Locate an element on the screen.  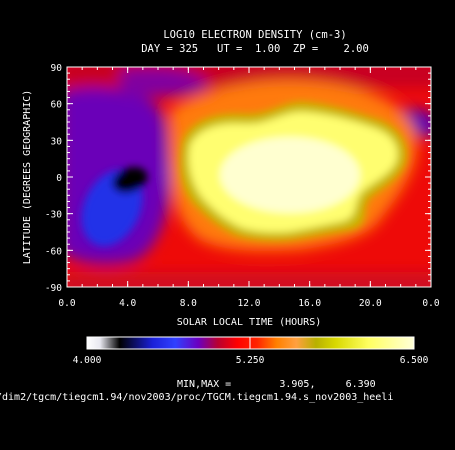
y-tick-label: -90 is located at coordinates (53, 288).